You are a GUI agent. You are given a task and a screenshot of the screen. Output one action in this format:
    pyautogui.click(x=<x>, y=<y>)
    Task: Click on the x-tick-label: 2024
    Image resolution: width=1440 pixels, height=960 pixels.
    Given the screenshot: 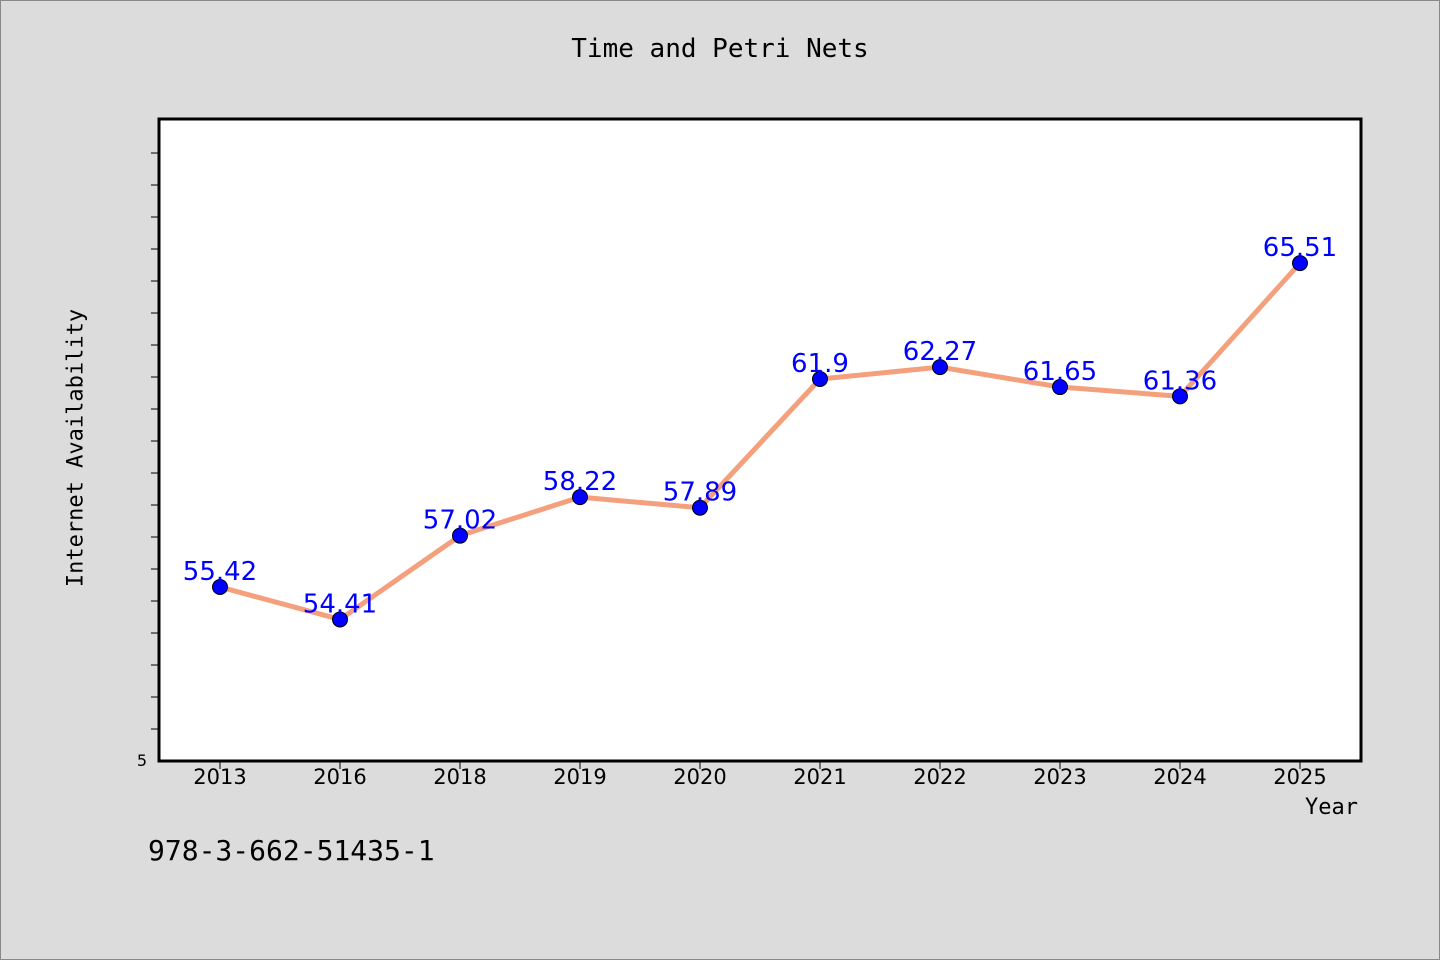 What is the action you would take?
    pyautogui.click(x=1179, y=777)
    